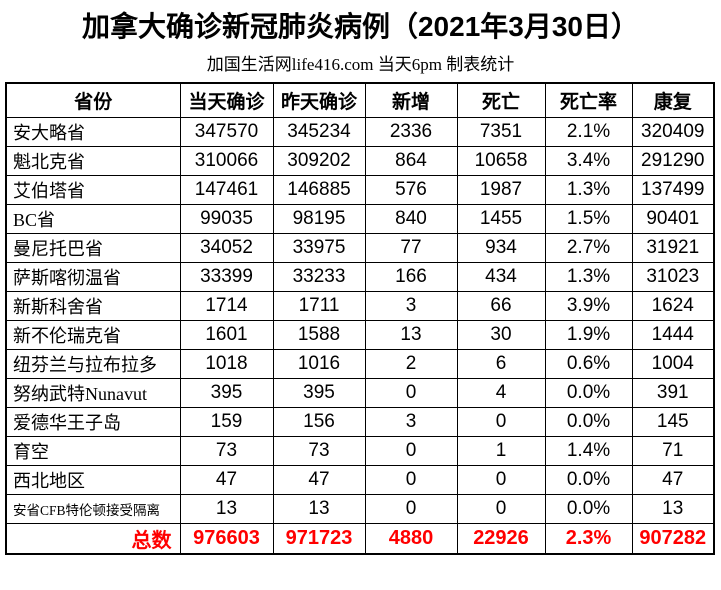 The width and height of the screenshot is (721, 590). What do you see at coordinates (360, 509) in the screenshot?
I see `table-row: 安省CFB特伦顿接受隔离 13 13 0 0 0.0% 13` at bounding box center [360, 509].